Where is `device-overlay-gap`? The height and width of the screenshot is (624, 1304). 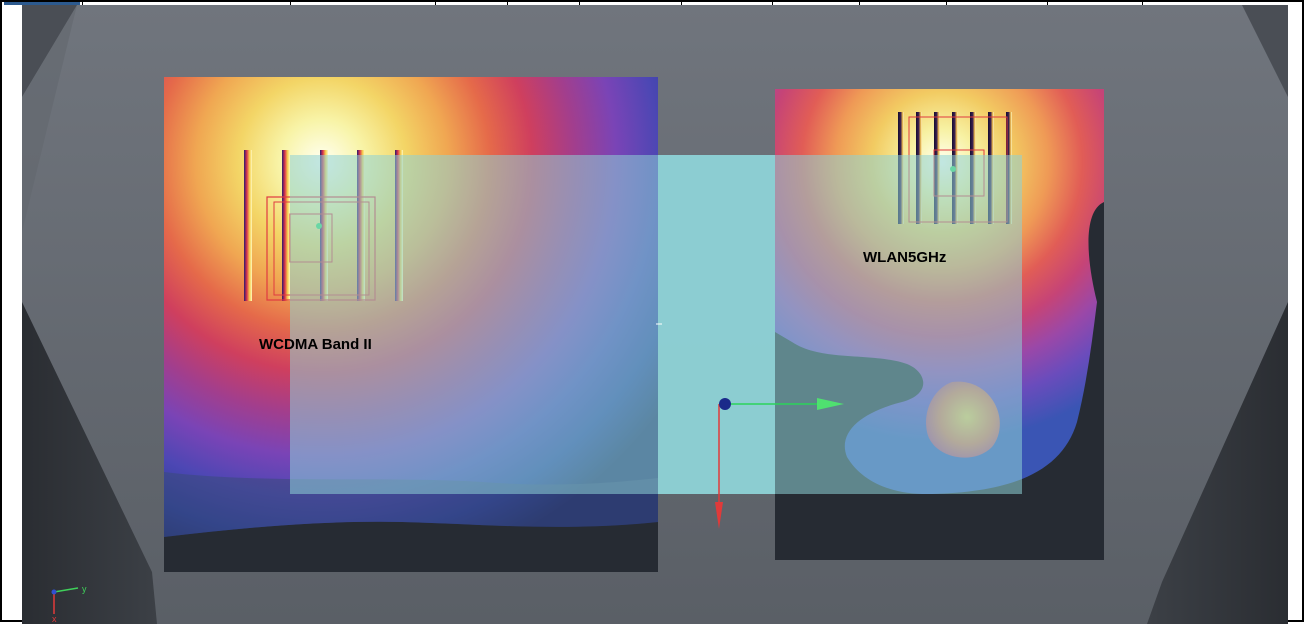 device-overlay-gap is located at coordinates (716, 324).